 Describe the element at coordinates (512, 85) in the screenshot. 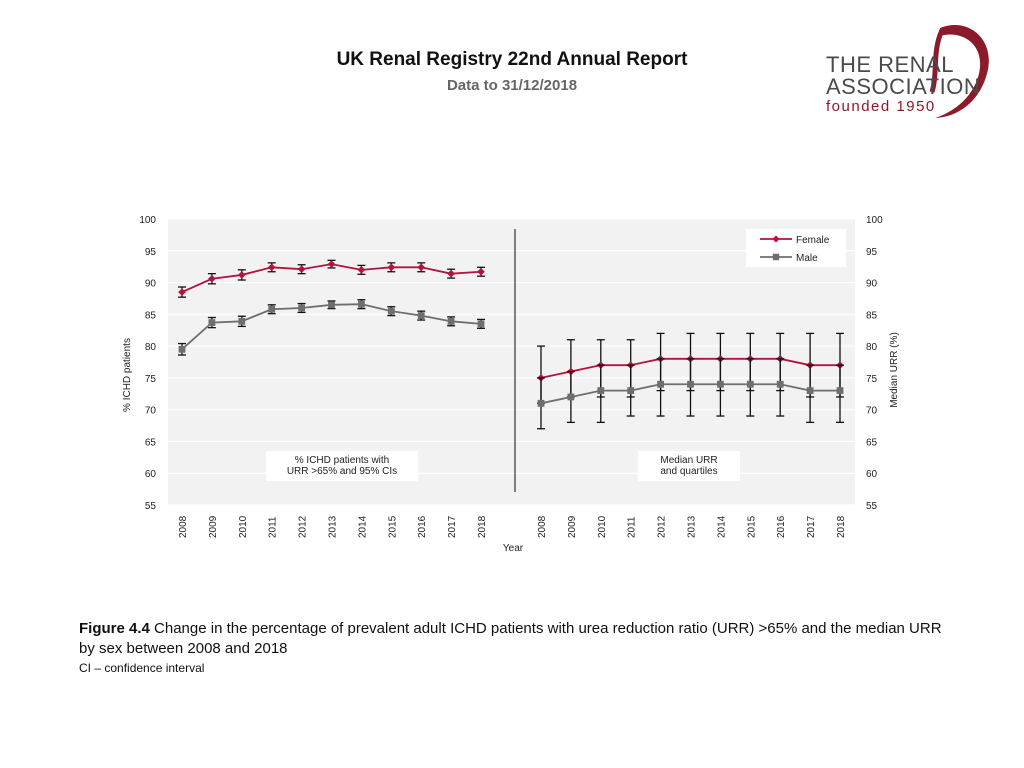

I see `report-subtitle: Data to 31/12/2018` at that location.